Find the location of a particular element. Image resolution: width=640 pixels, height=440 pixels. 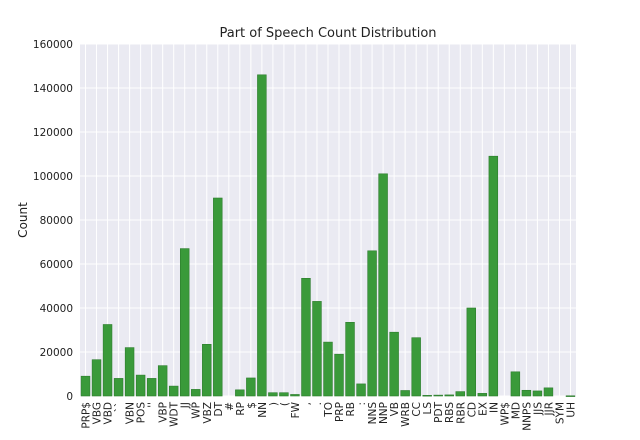

x-tick-label: NN is located at coordinates (263, 410).